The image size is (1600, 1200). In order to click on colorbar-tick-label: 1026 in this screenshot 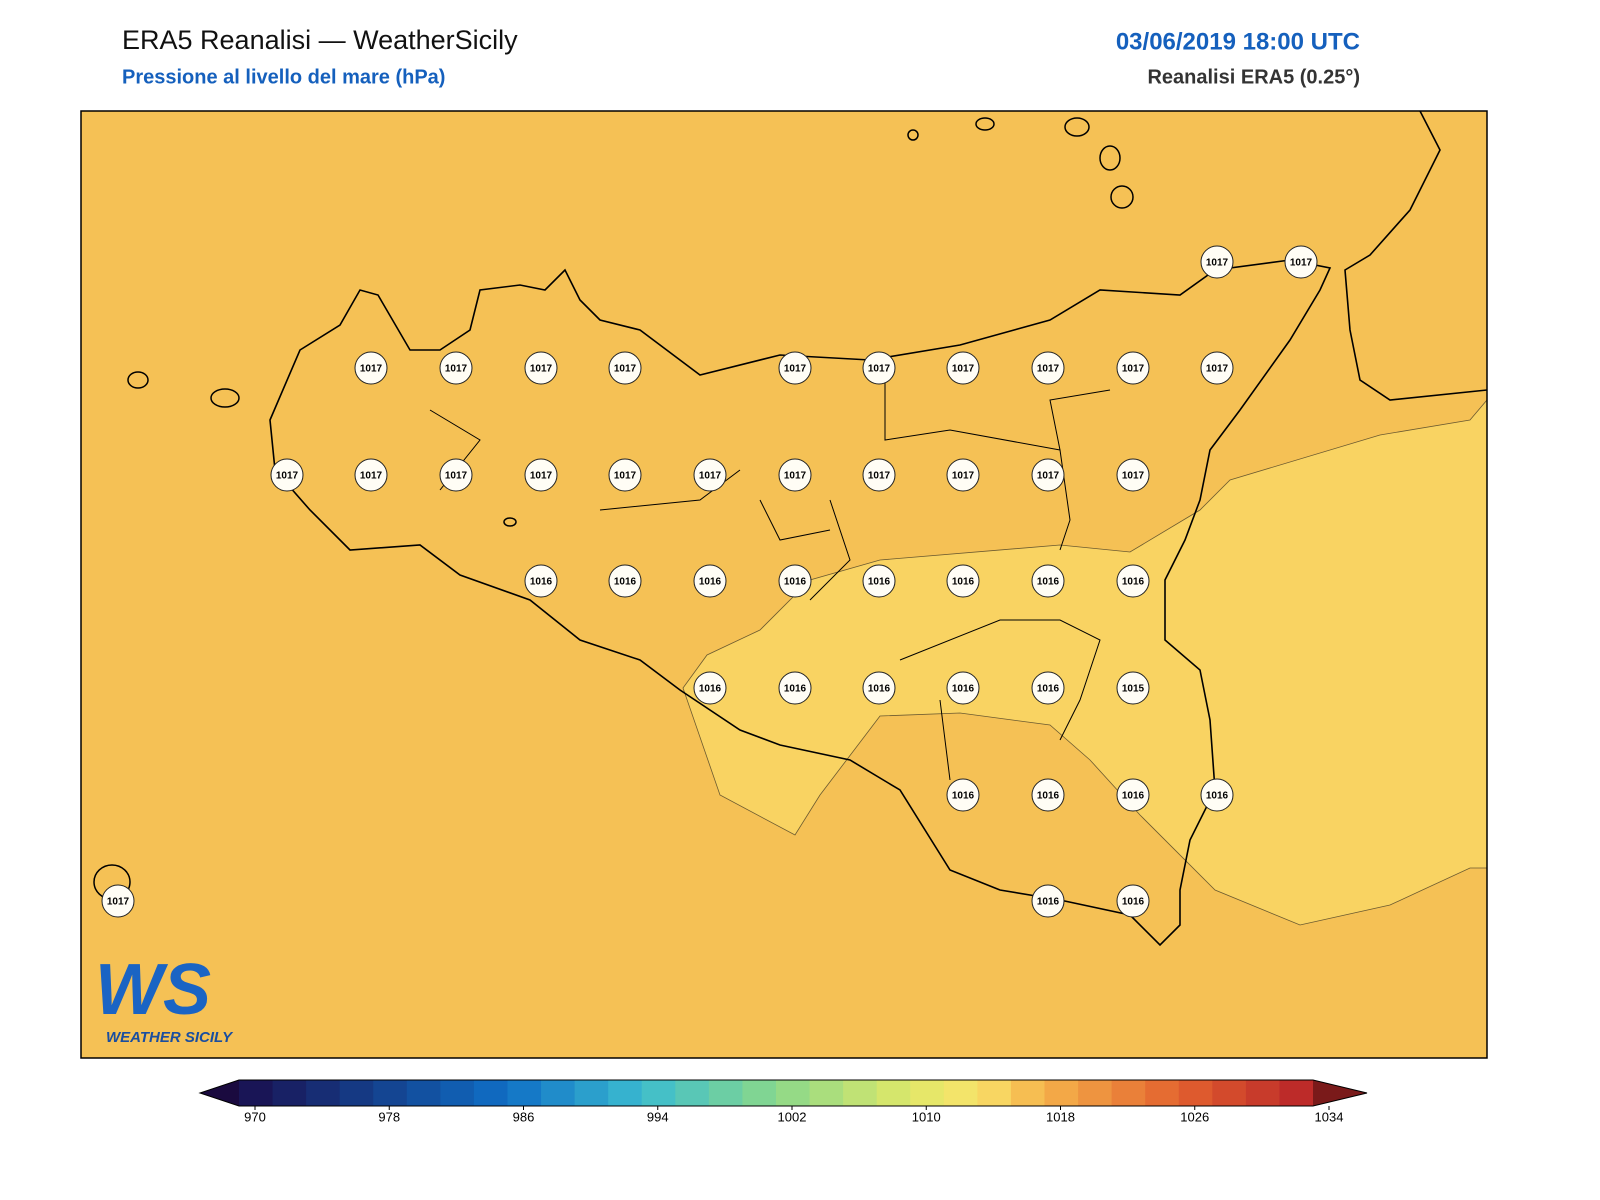, I will do `click(1194, 1116)`.